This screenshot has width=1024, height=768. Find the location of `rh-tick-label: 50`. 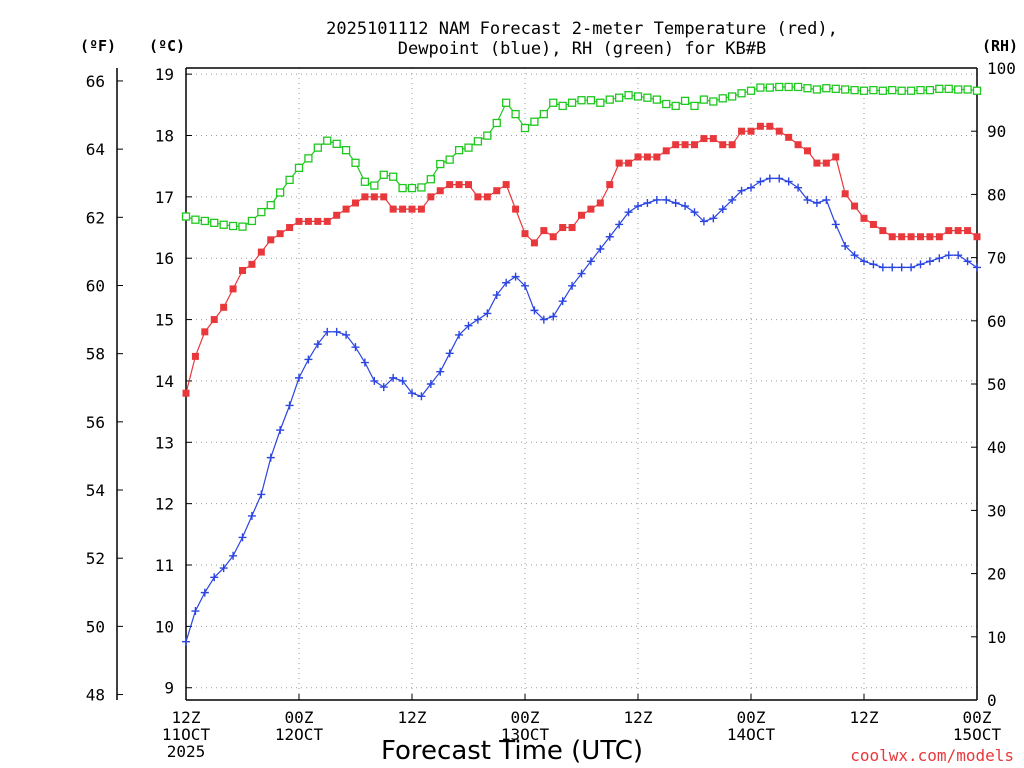

rh-tick-label: 50 is located at coordinates (996, 384).